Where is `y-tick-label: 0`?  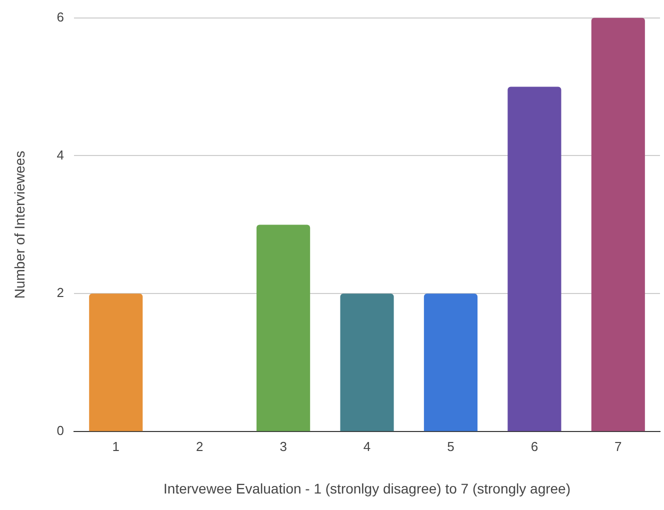
y-tick-label: 0 is located at coordinates (60, 430).